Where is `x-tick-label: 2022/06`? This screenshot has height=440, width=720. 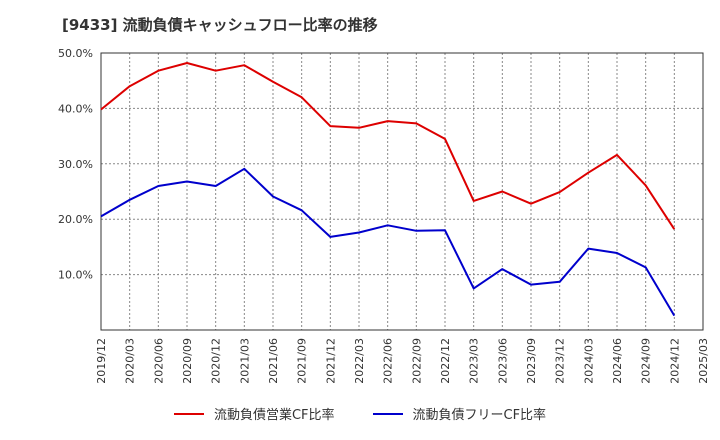
x-tick-label: 2022/06 is located at coordinates (388, 361).